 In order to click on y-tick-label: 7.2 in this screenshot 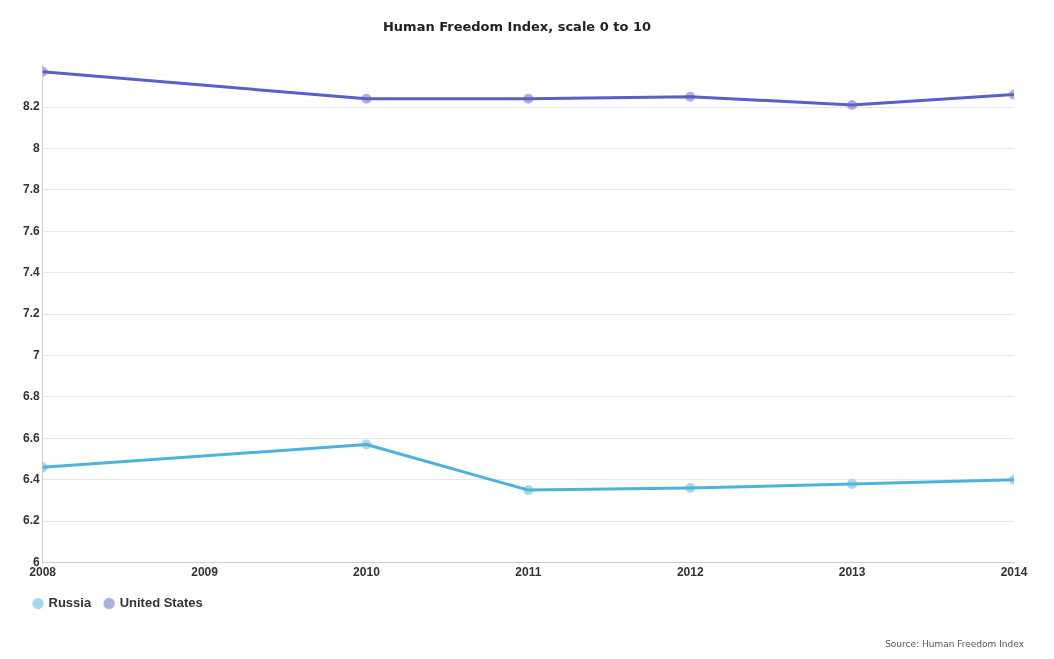, I will do `click(31, 313)`.